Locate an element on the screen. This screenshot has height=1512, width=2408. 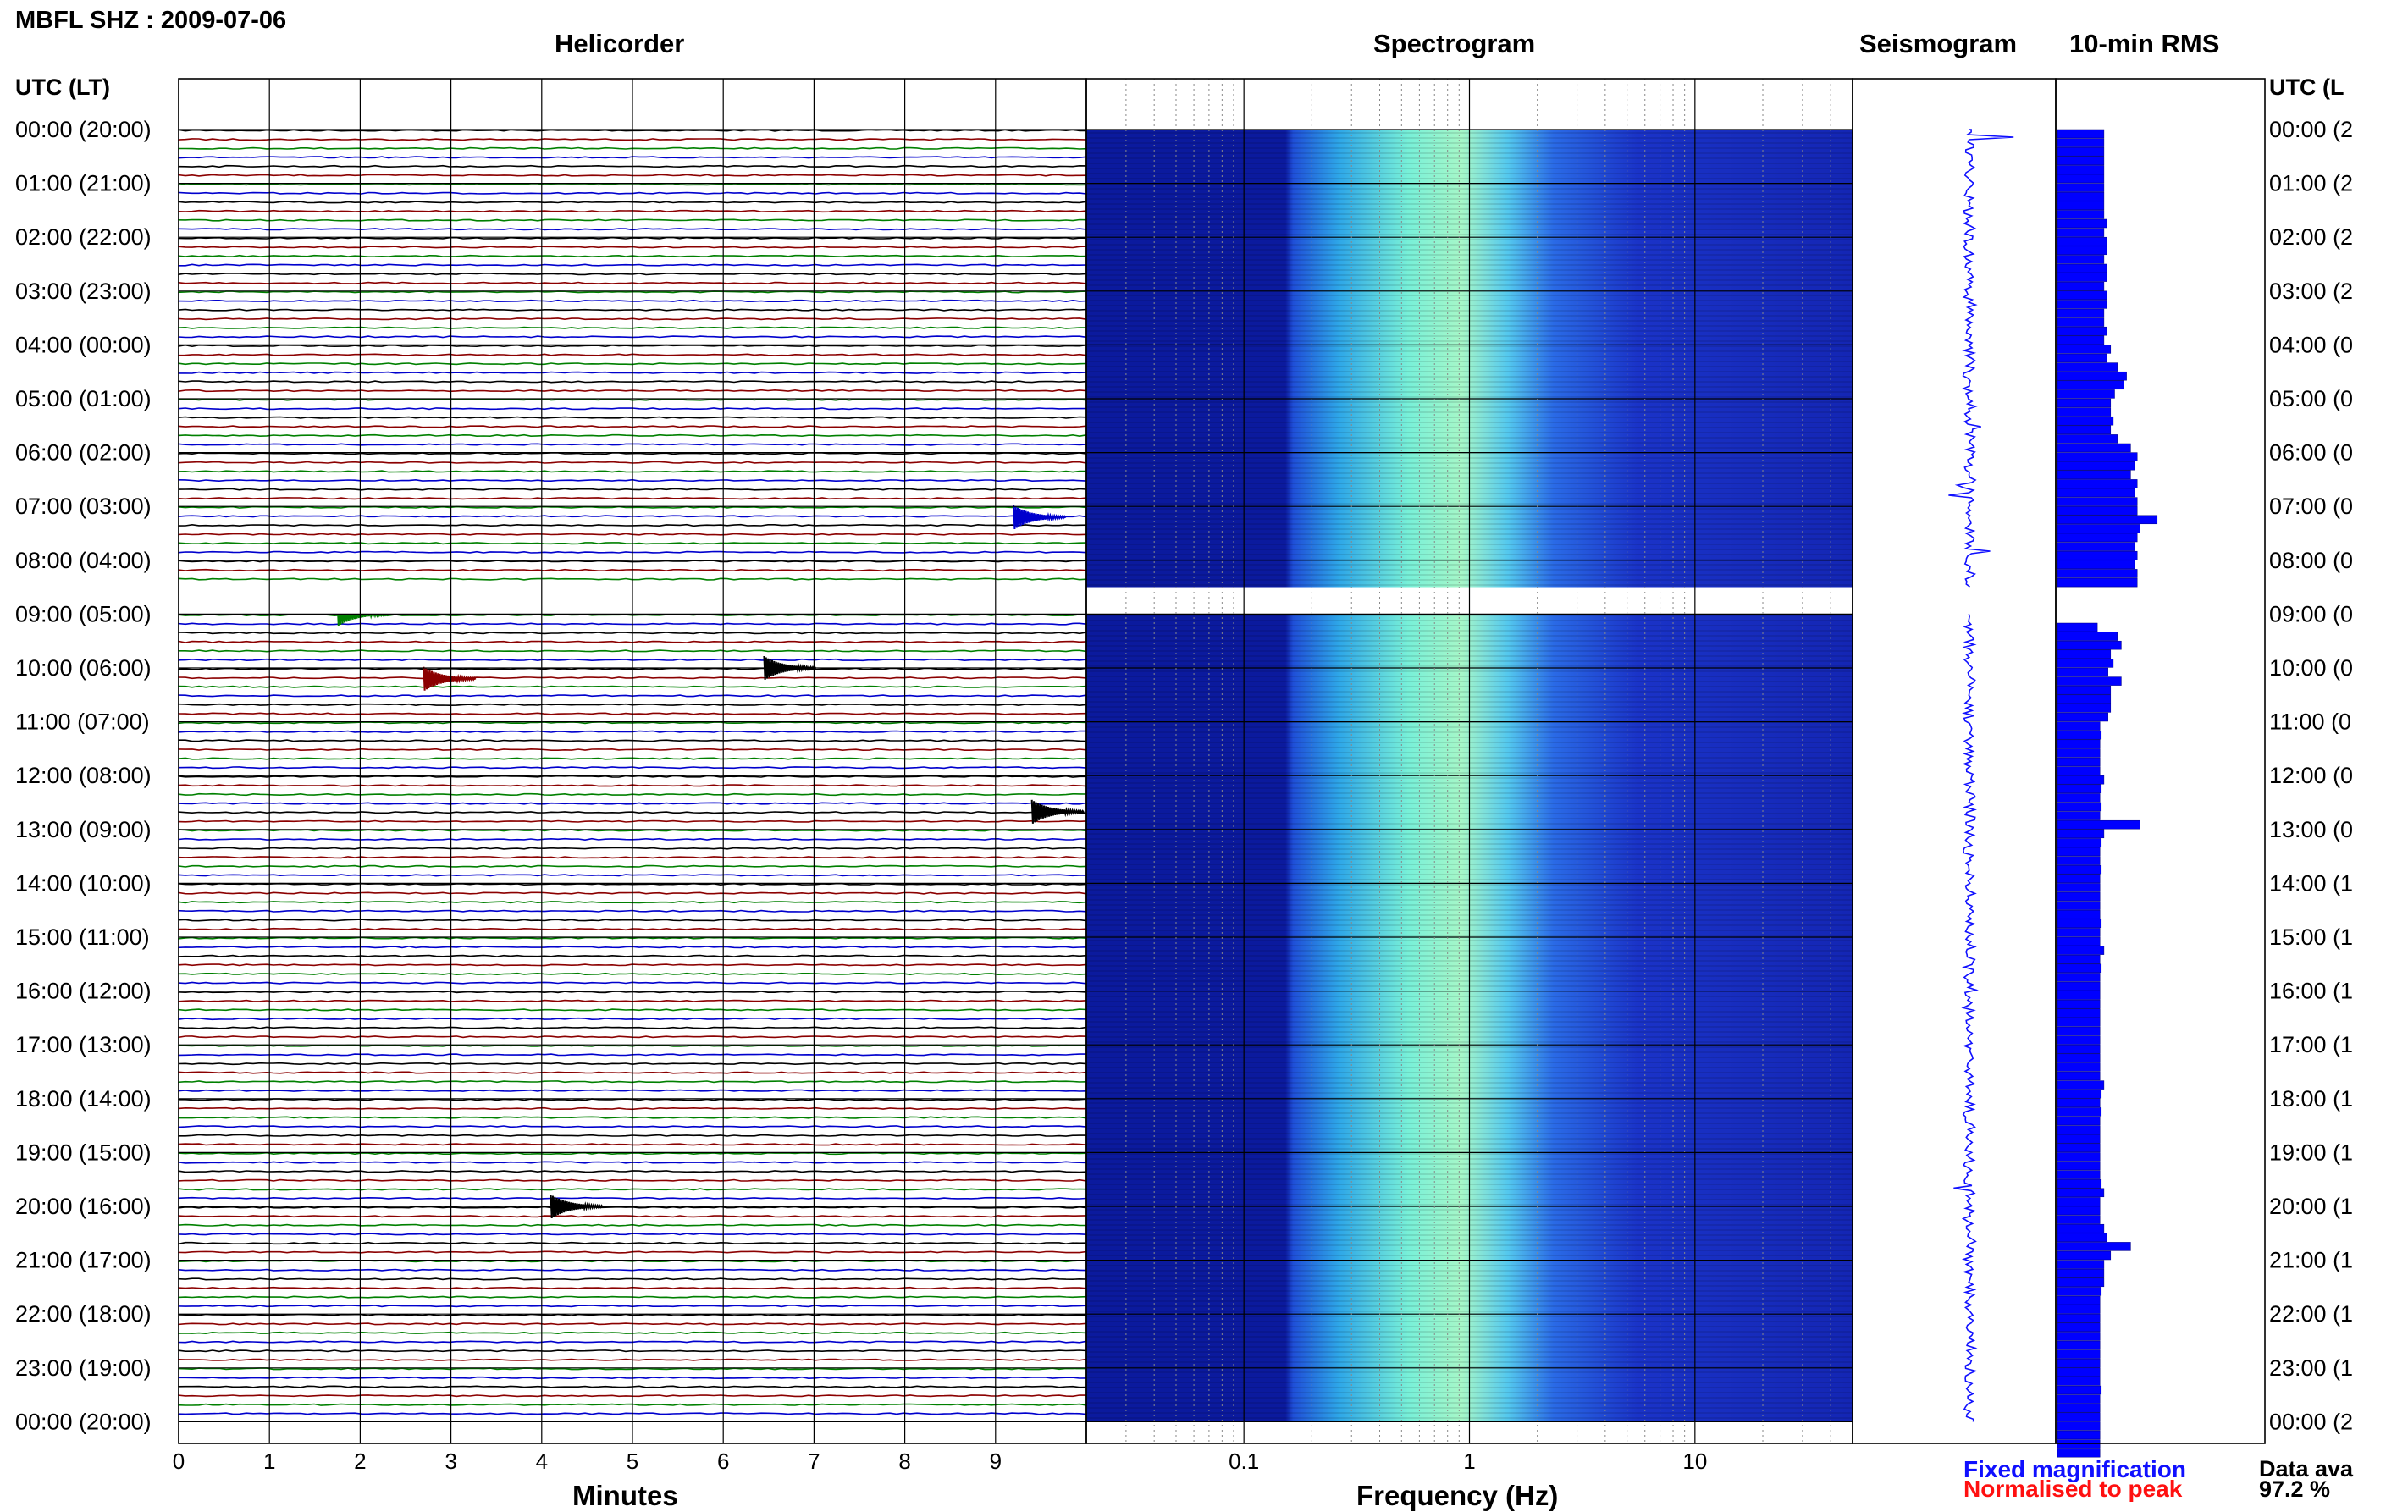
minute-tick-label: 5 is located at coordinates (632, 1461).